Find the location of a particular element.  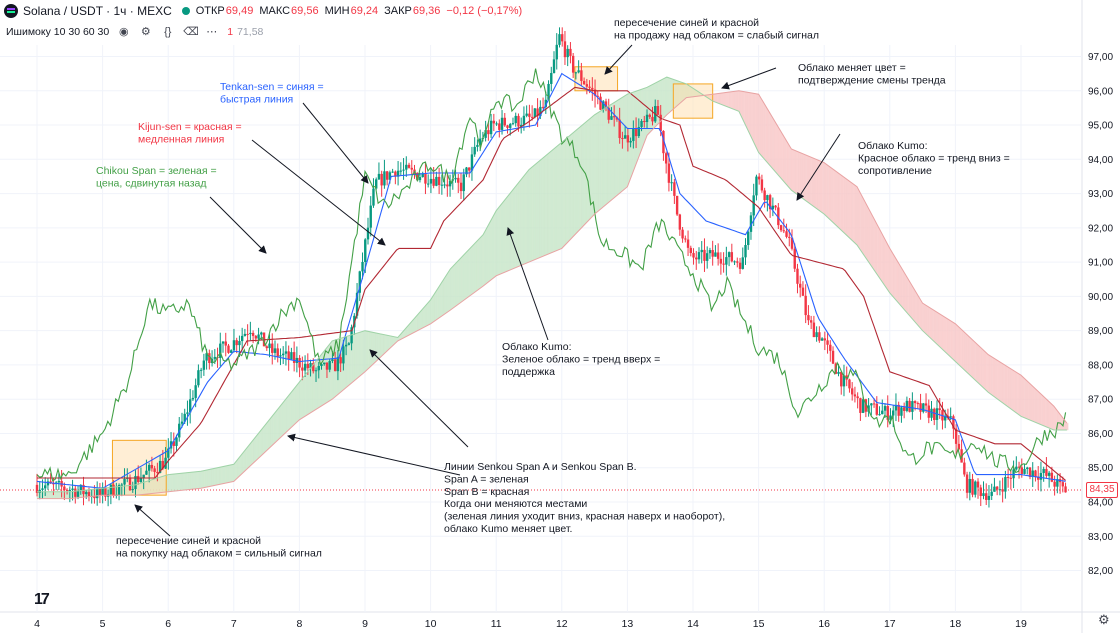

chart-settings-gear-icon: ⚙ is located at coordinates (1104, 619).